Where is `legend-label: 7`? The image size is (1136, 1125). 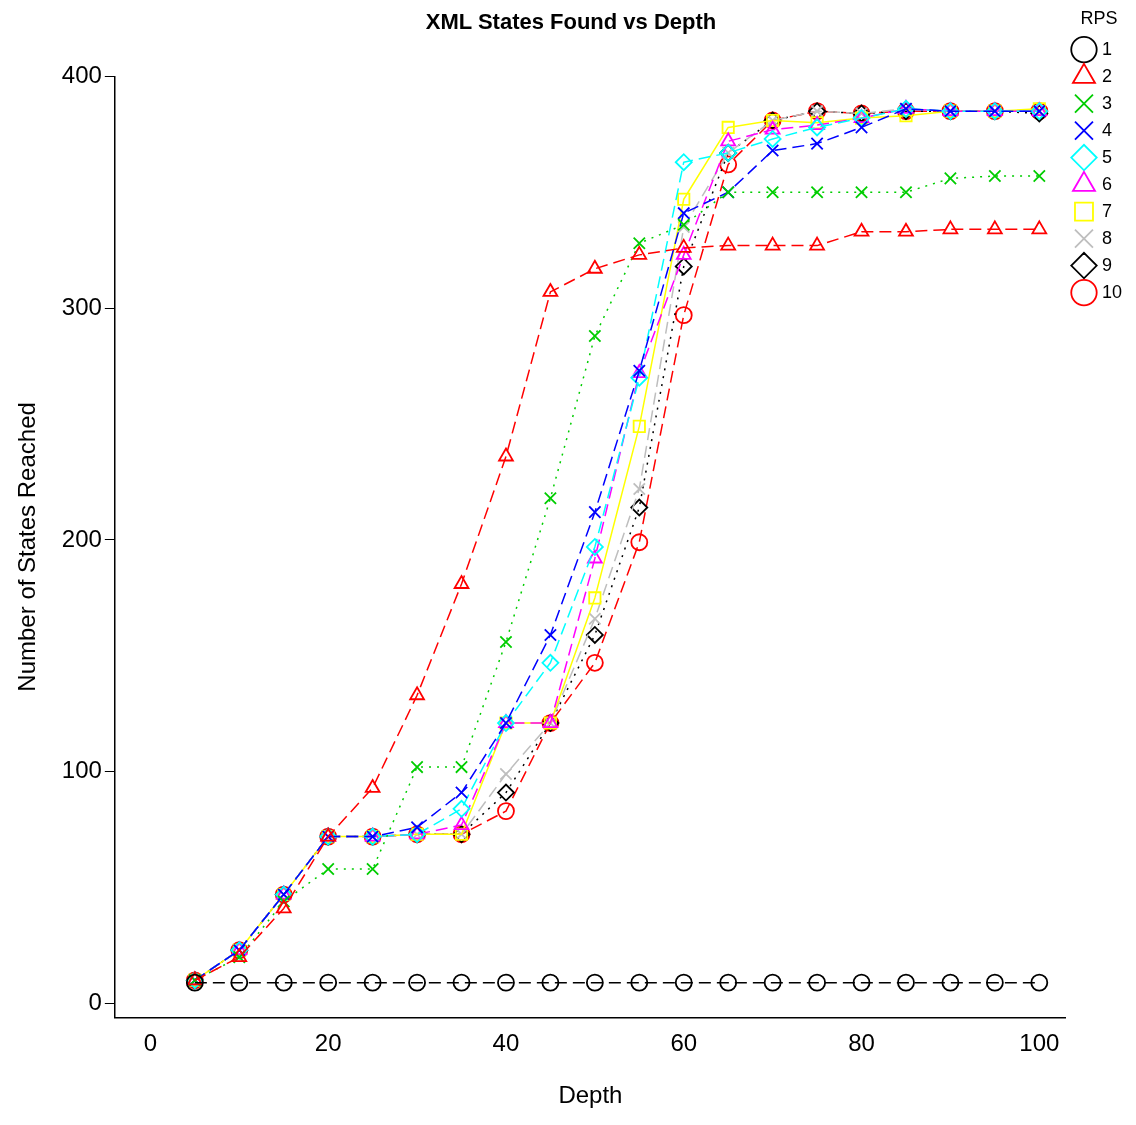 legend-label: 7 is located at coordinates (1106, 210).